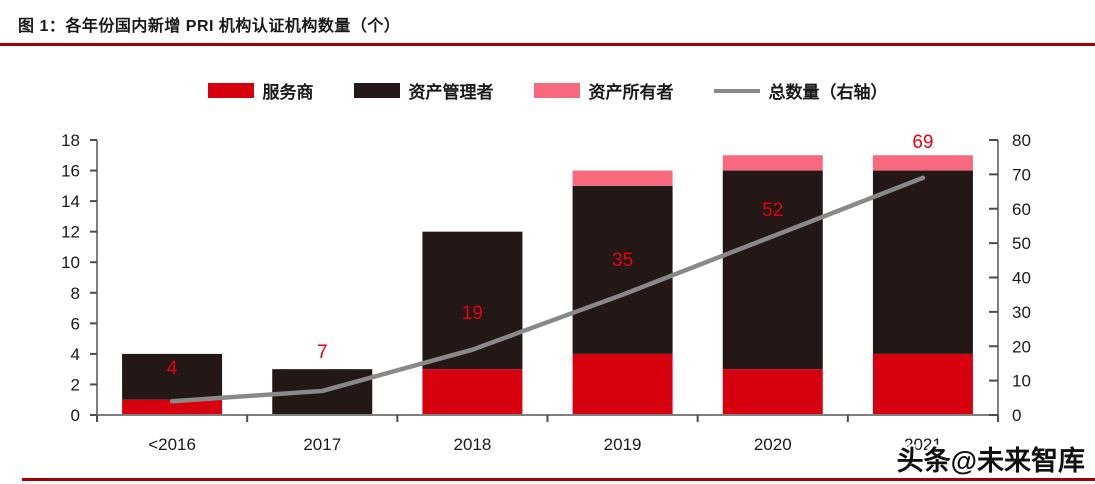  What do you see at coordinates (622, 260) in the screenshot?
I see `data-label: 35` at bounding box center [622, 260].